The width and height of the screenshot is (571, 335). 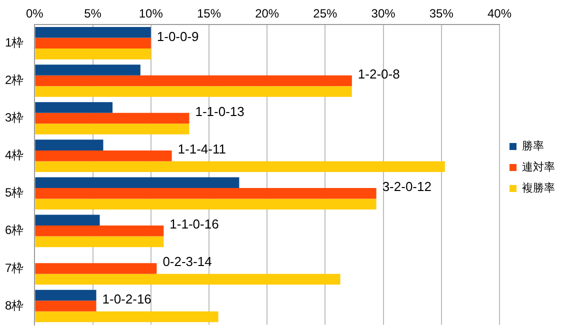 What do you see at coordinates (177, 36) in the screenshot?
I see `annotation: 1-0-0-9` at bounding box center [177, 36].